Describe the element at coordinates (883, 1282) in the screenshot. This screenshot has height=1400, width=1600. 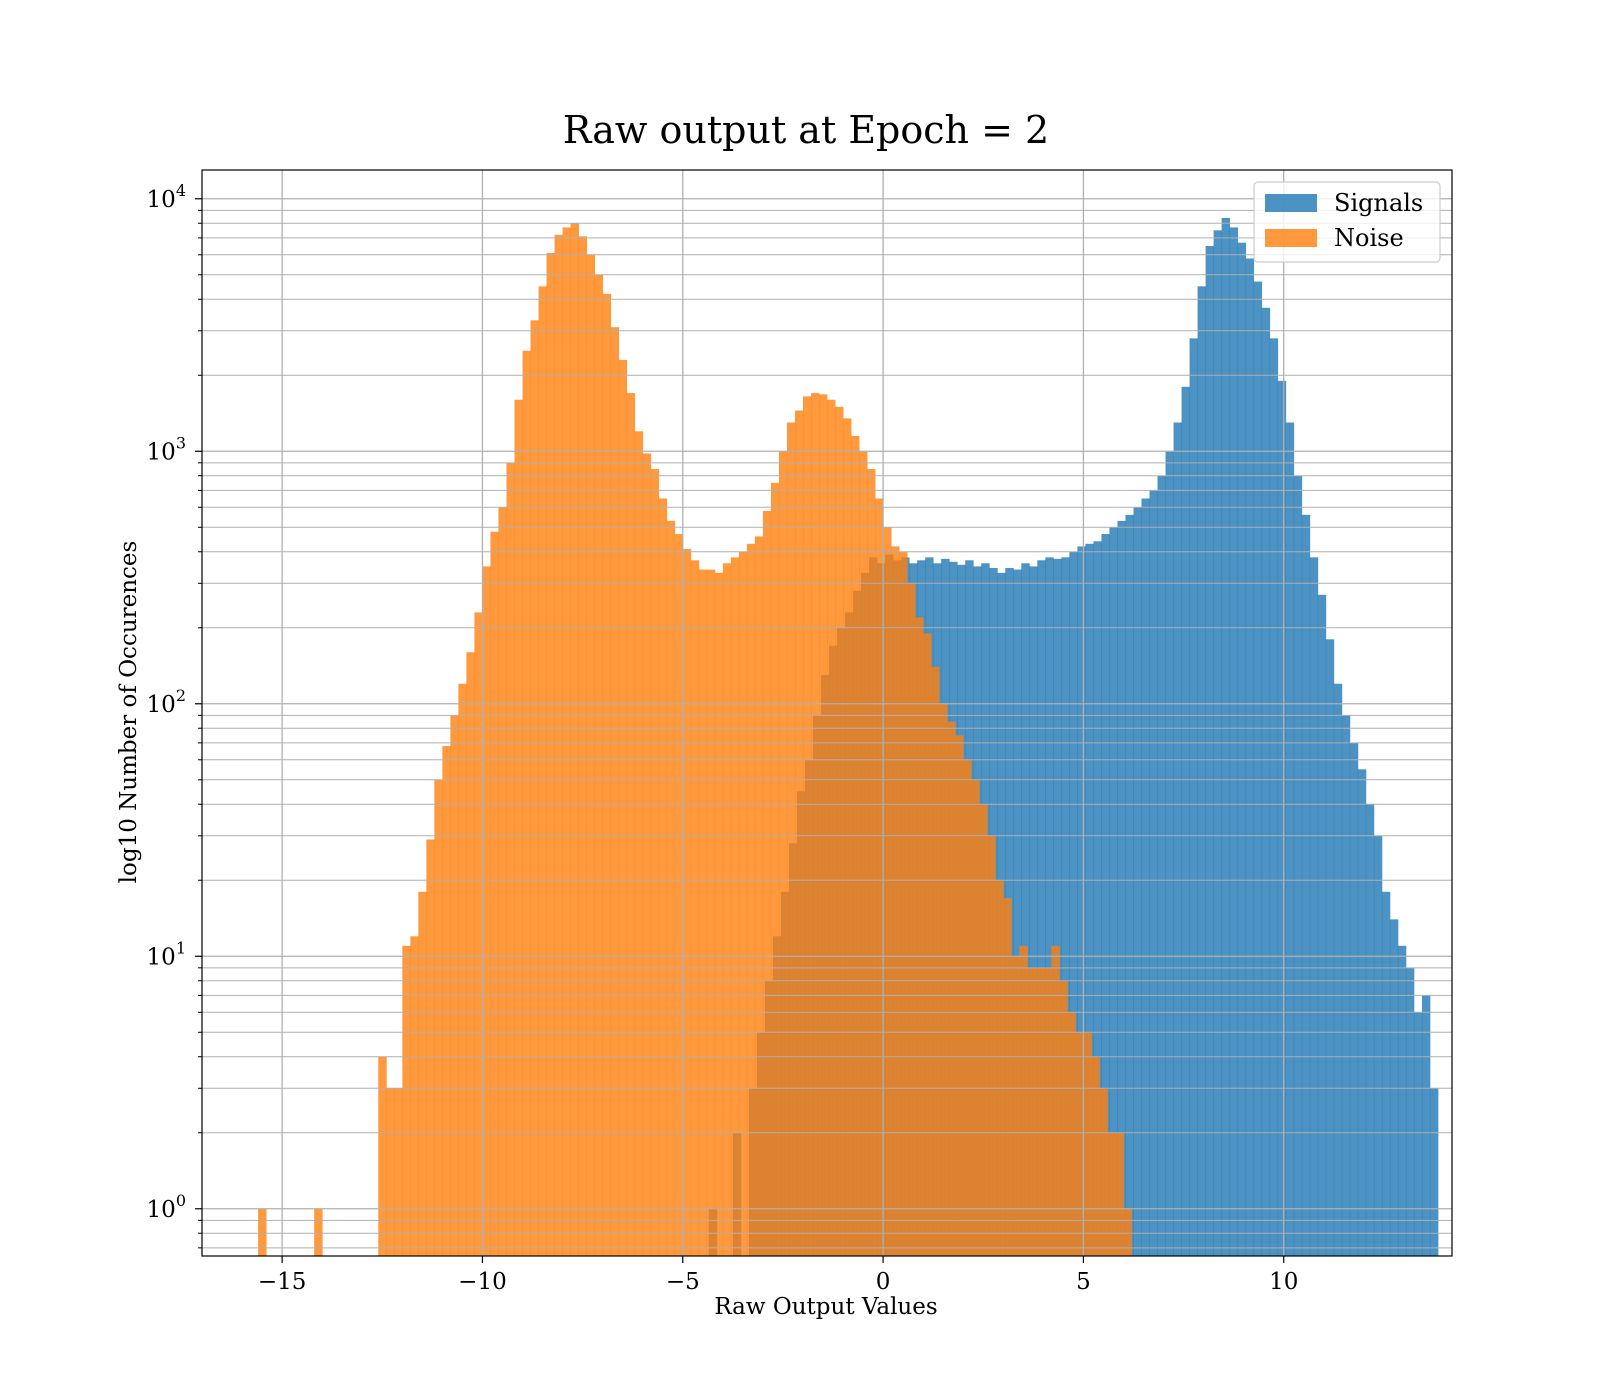
I see `x-tick-label: 0` at that location.